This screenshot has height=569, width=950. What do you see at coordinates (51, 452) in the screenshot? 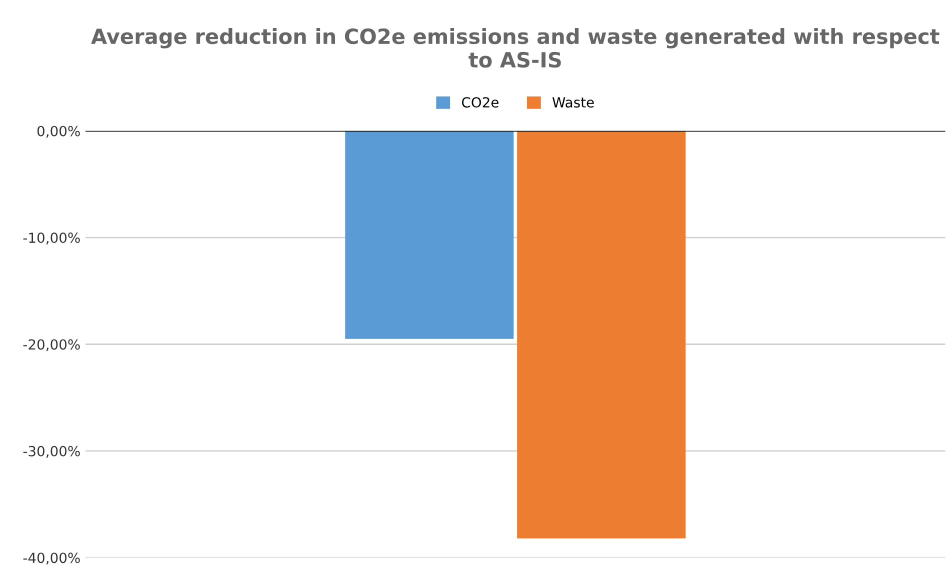
I see `y-tick-label: -30,00%` at bounding box center [51, 452].